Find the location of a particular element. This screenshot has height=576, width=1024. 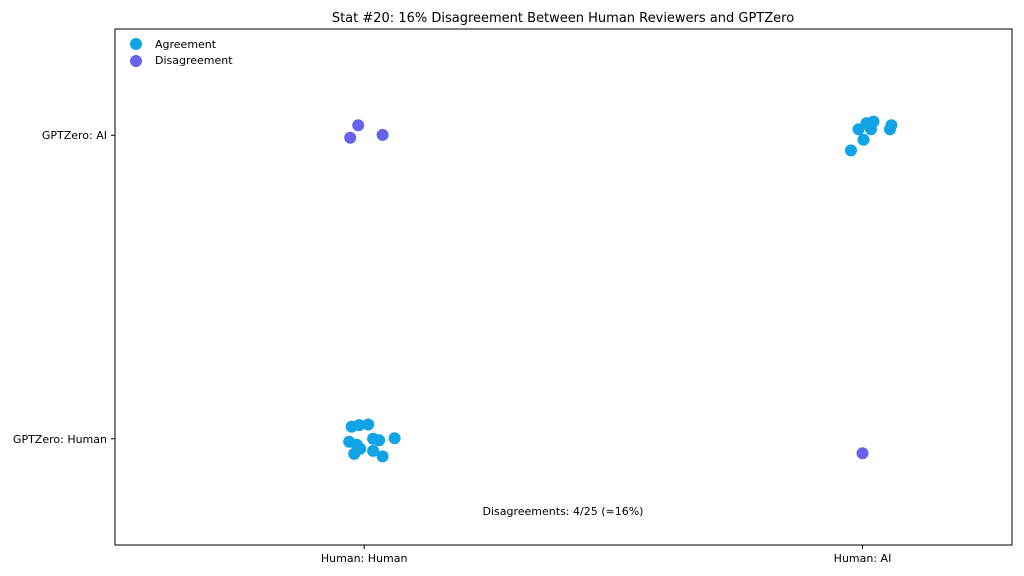

legend-swatch-agreement is located at coordinates (136, 44).